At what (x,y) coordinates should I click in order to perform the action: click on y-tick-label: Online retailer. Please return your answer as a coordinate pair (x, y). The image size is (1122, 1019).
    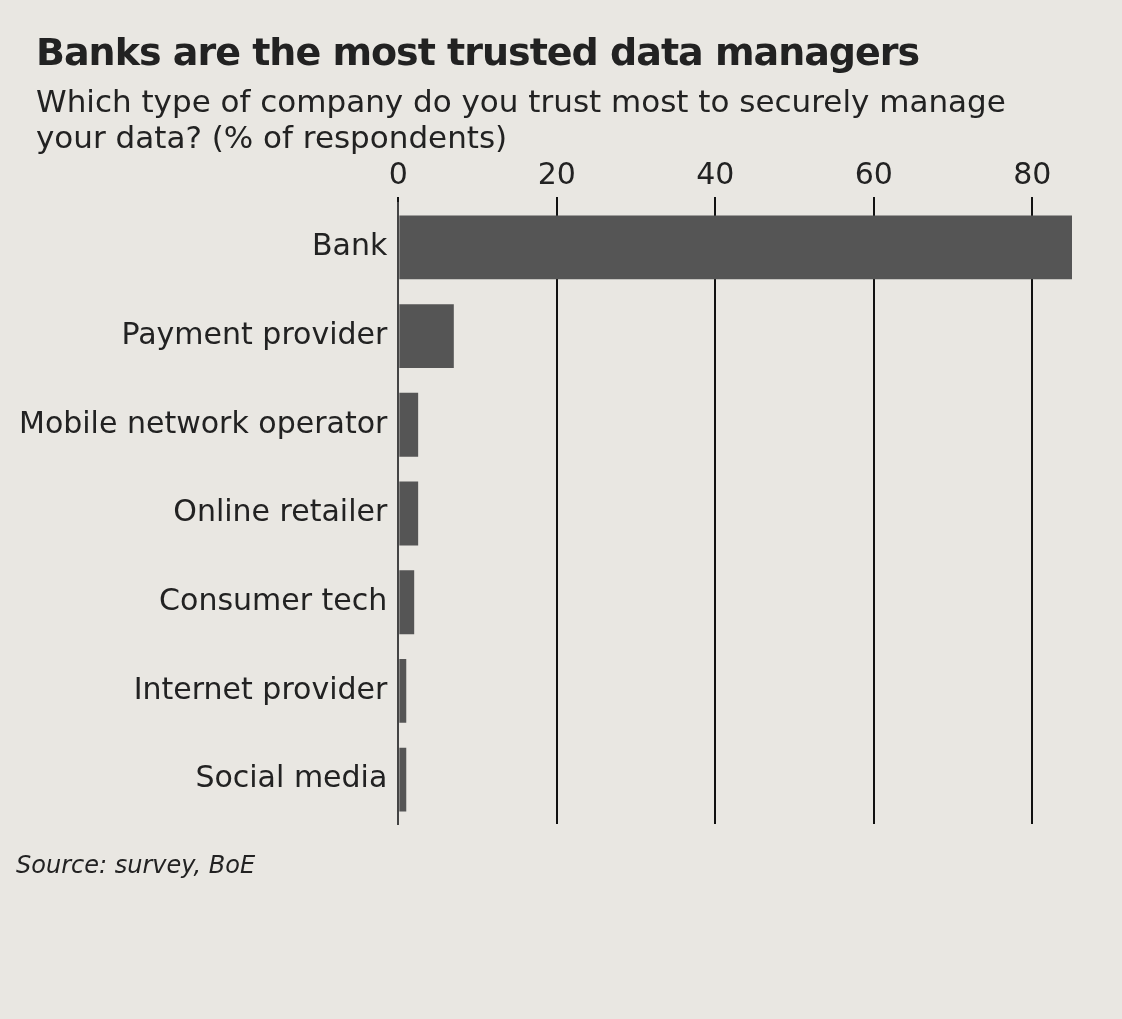
    Looking at the image, I should click on (280, 511).